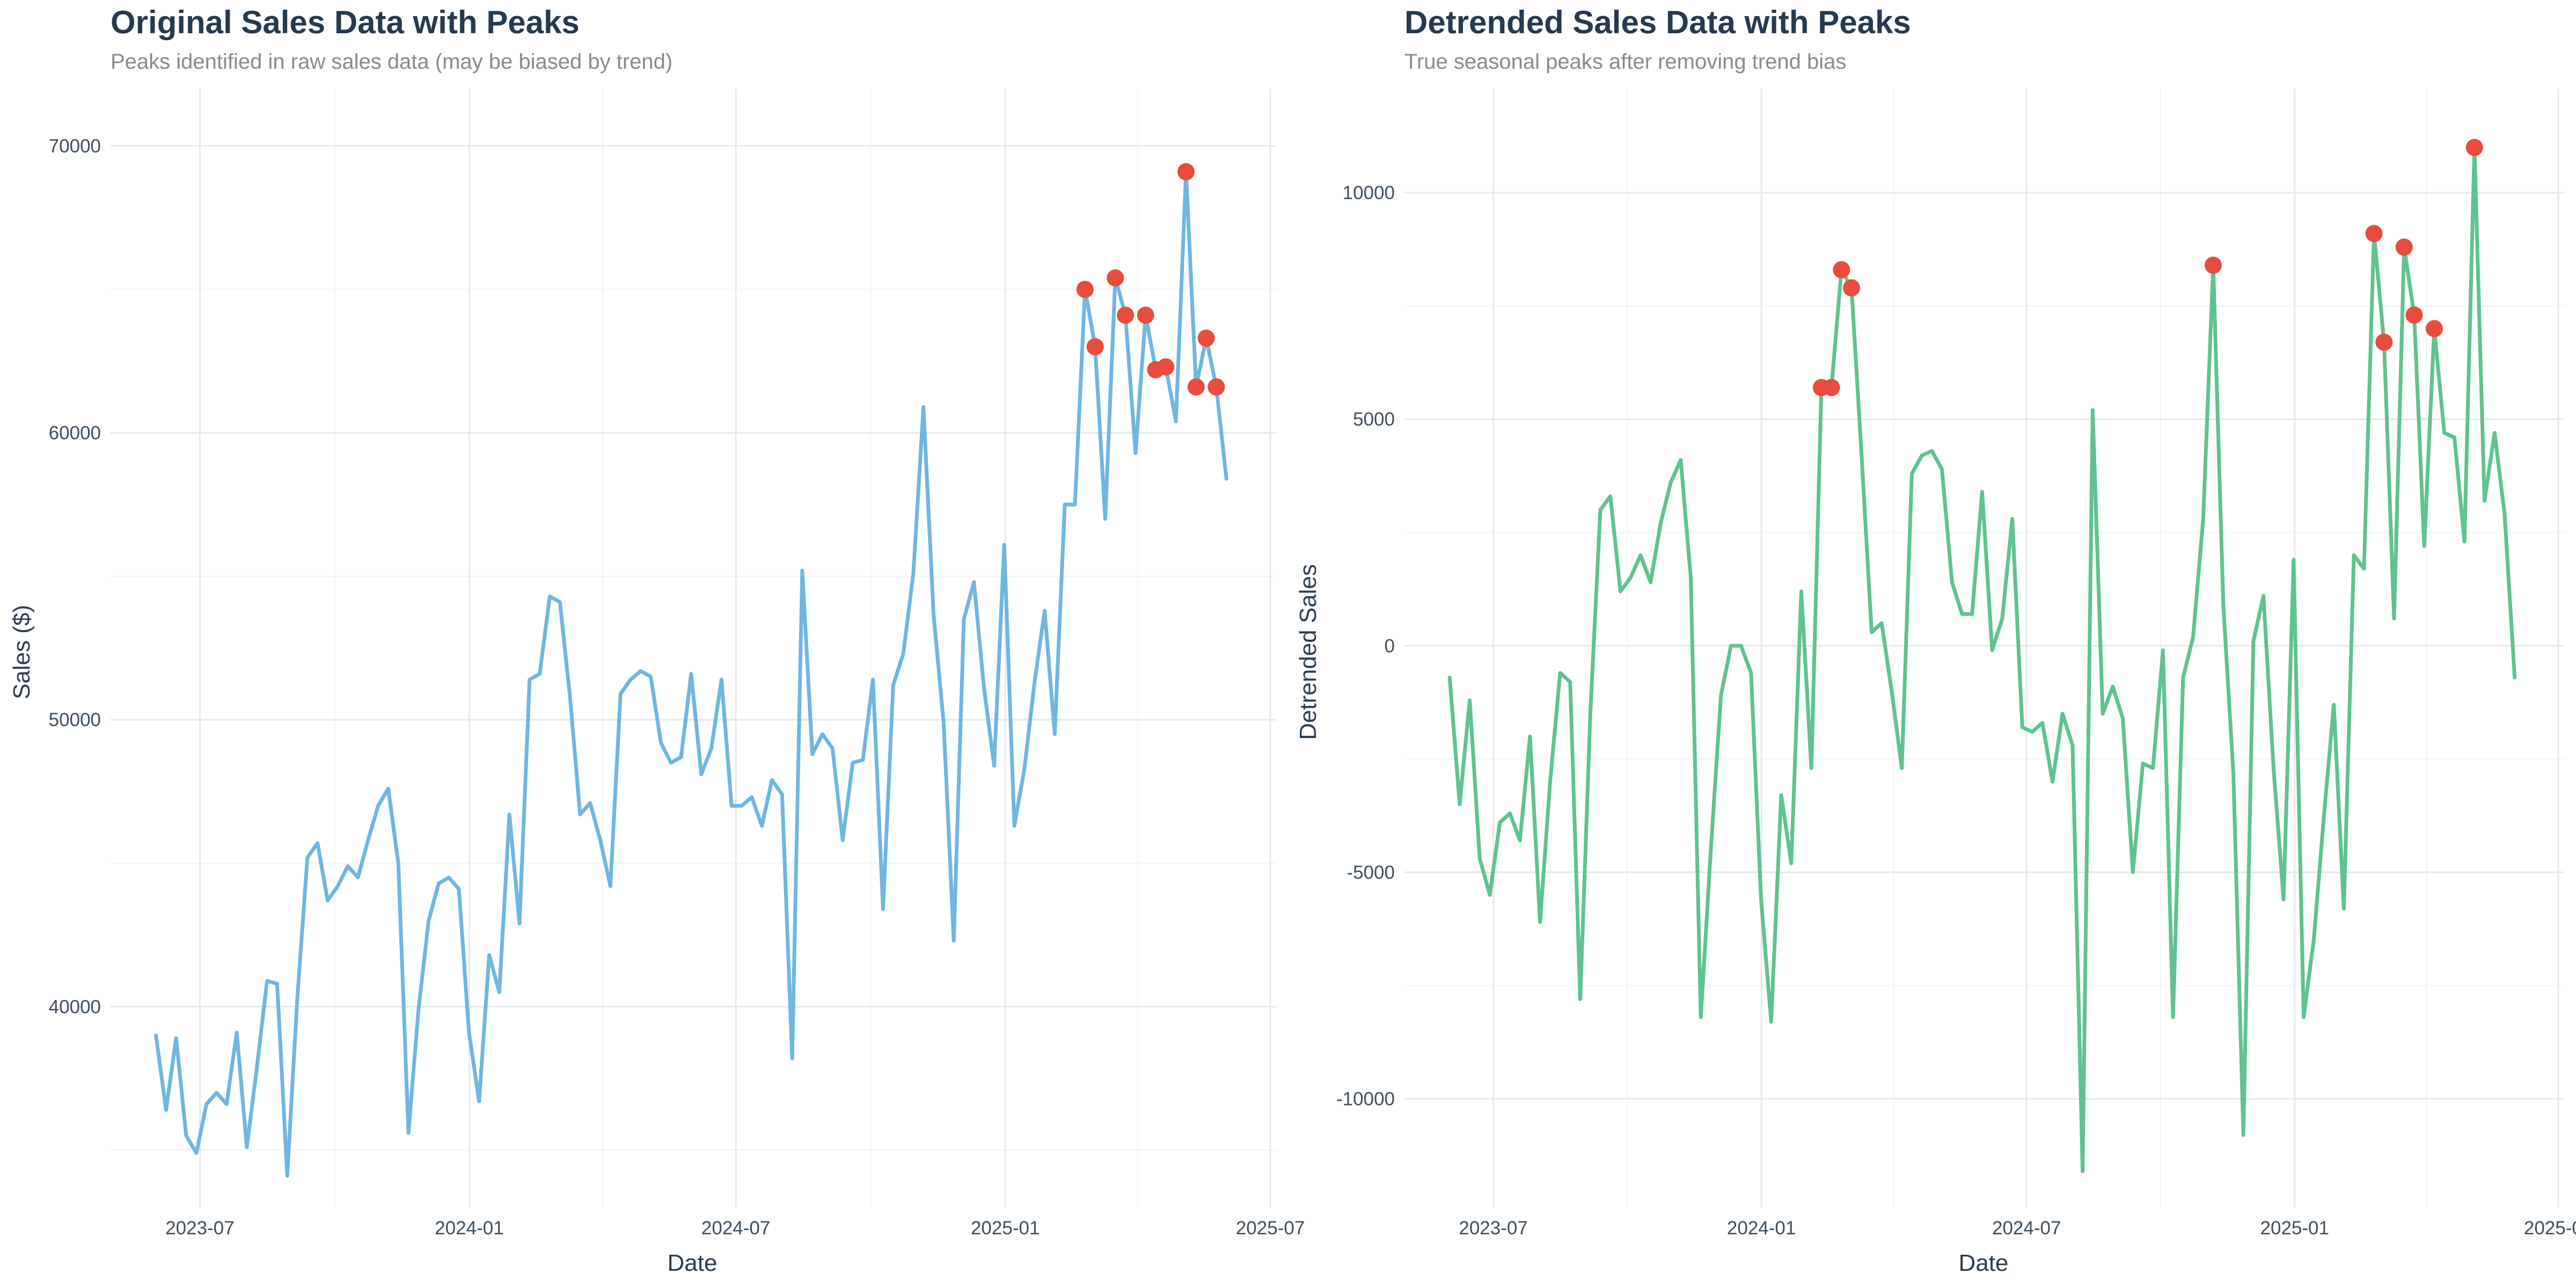 Image resolution: width=2576 pixels, height=1288 pixels. Describe the element at coordinates (75, 719) in the screenshot. I see `original-sales-y-tick-label: 50000` at that location.